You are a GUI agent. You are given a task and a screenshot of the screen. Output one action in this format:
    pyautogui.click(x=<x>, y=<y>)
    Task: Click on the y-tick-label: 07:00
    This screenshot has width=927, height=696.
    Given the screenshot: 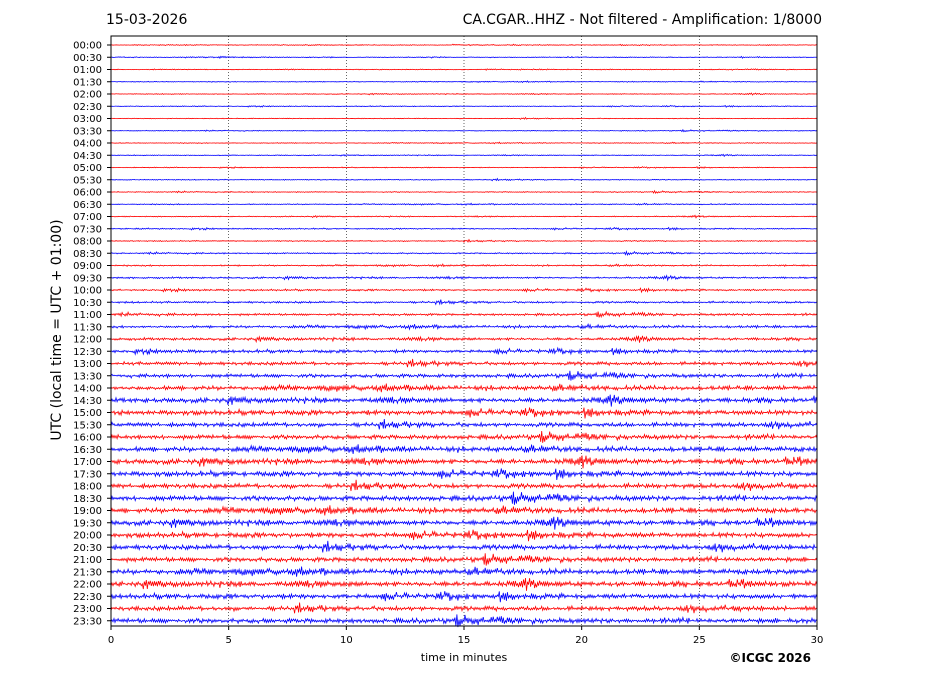 What is the action you would take?
    pyautogui.click(x=87, y=217)
    